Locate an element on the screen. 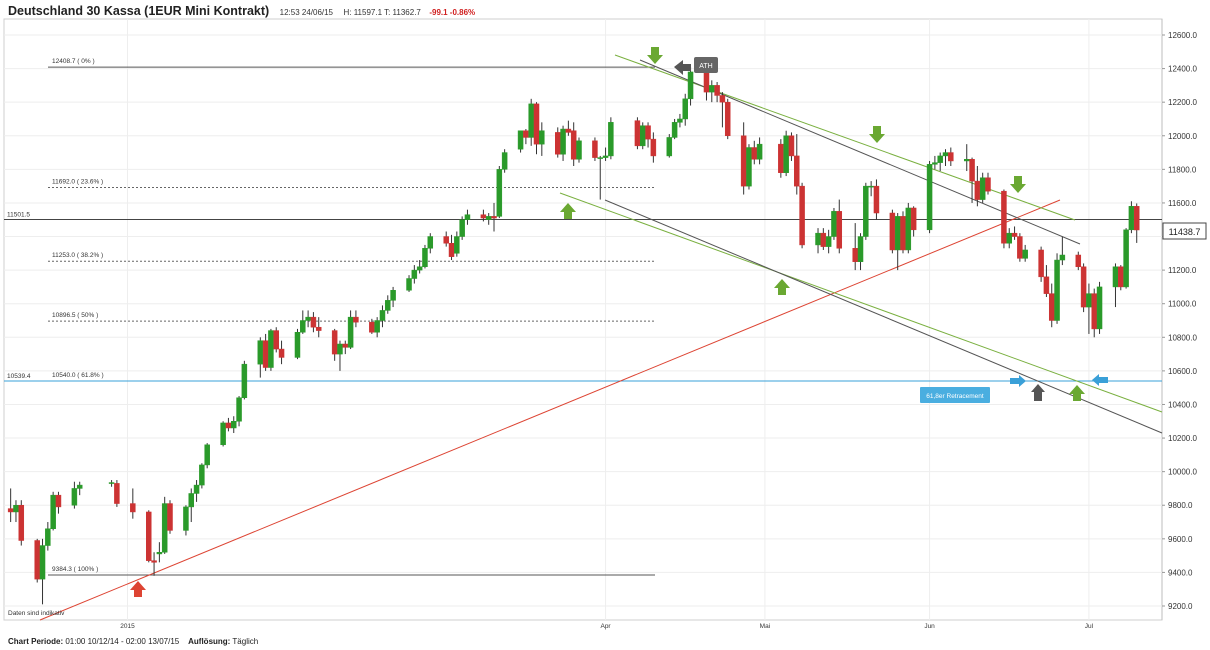 The width and height of the screenshot is (1210, 650). y-tick-label: 12000.0 is located at coordinates (1182, 136).